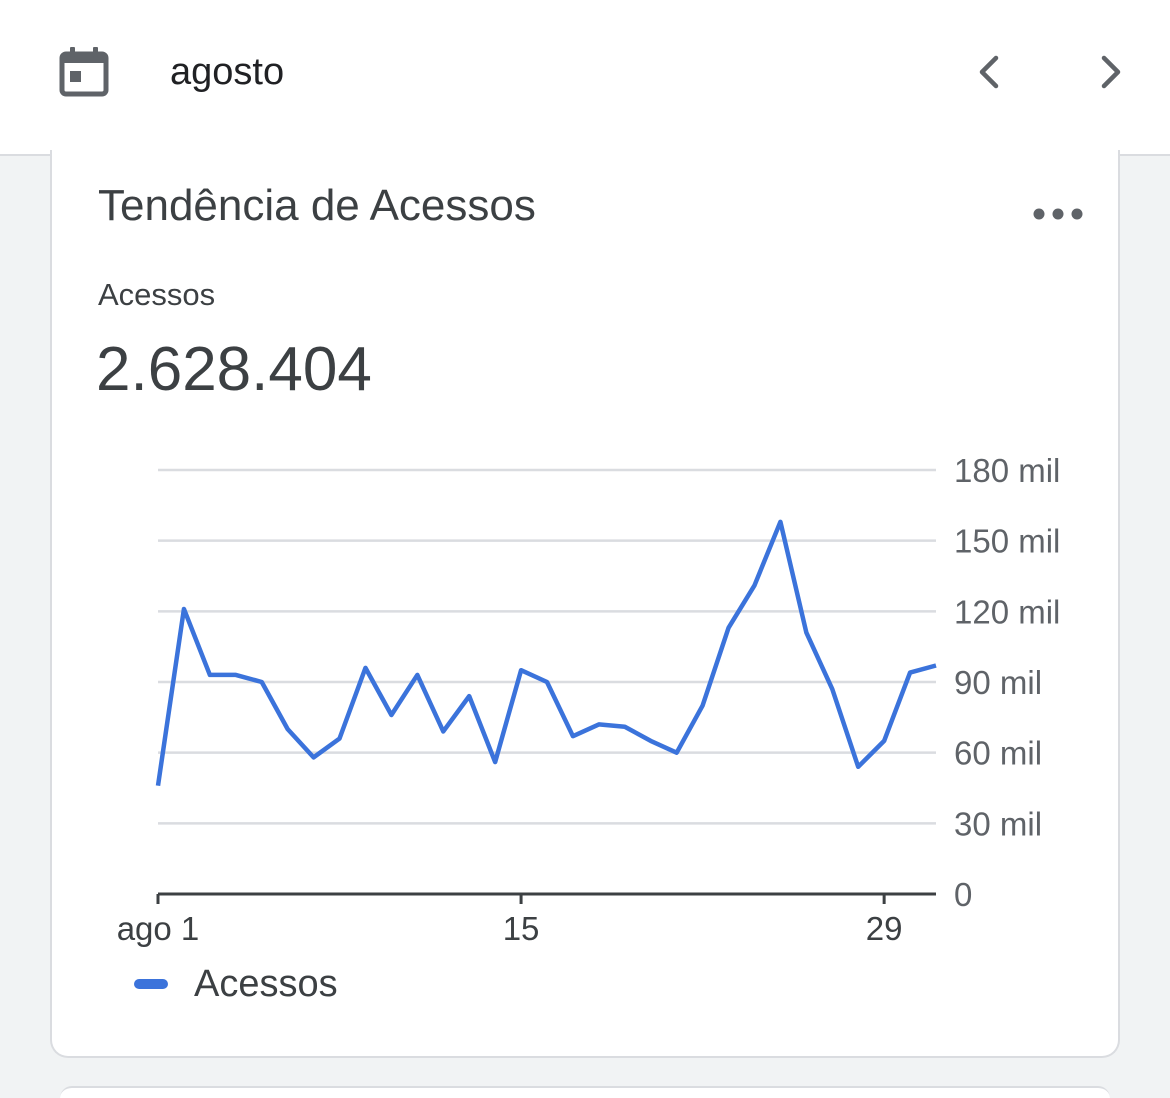 The height and width of the screenshot is (1098, 1170). I want to click on next-card, so click(585, 1092).